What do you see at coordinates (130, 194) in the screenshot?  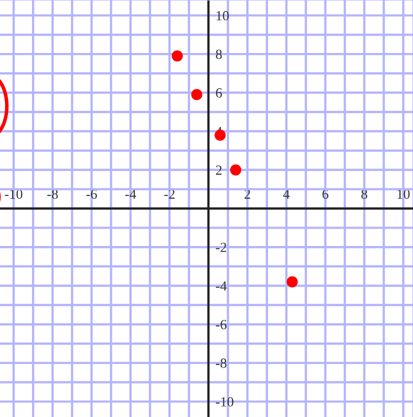 I see `x-tick-label: -4` at bounding box center [130, 194].